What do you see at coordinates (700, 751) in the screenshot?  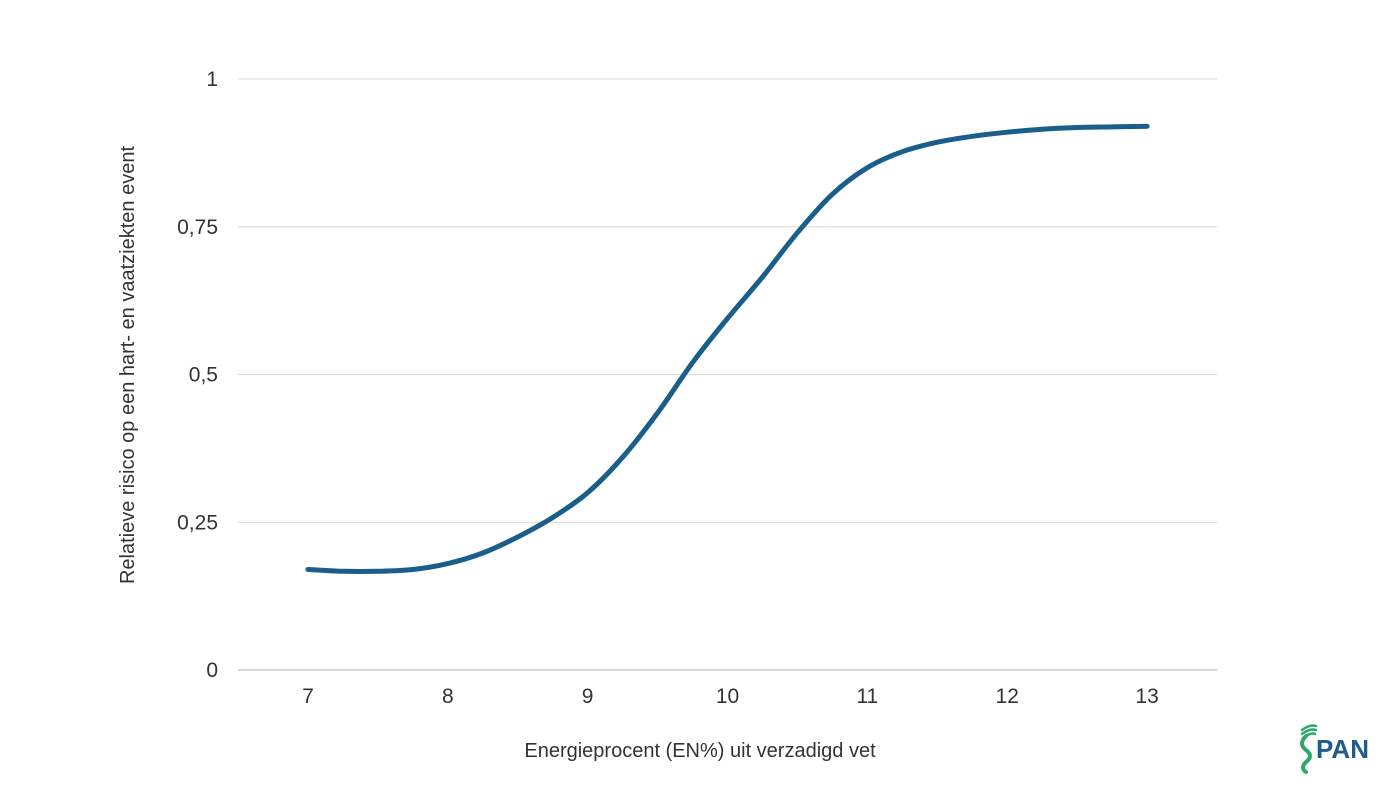 I see `x-axis-title: Energieprocent (EN%) uit verzadigd vet` at bounding box center [700, 751].